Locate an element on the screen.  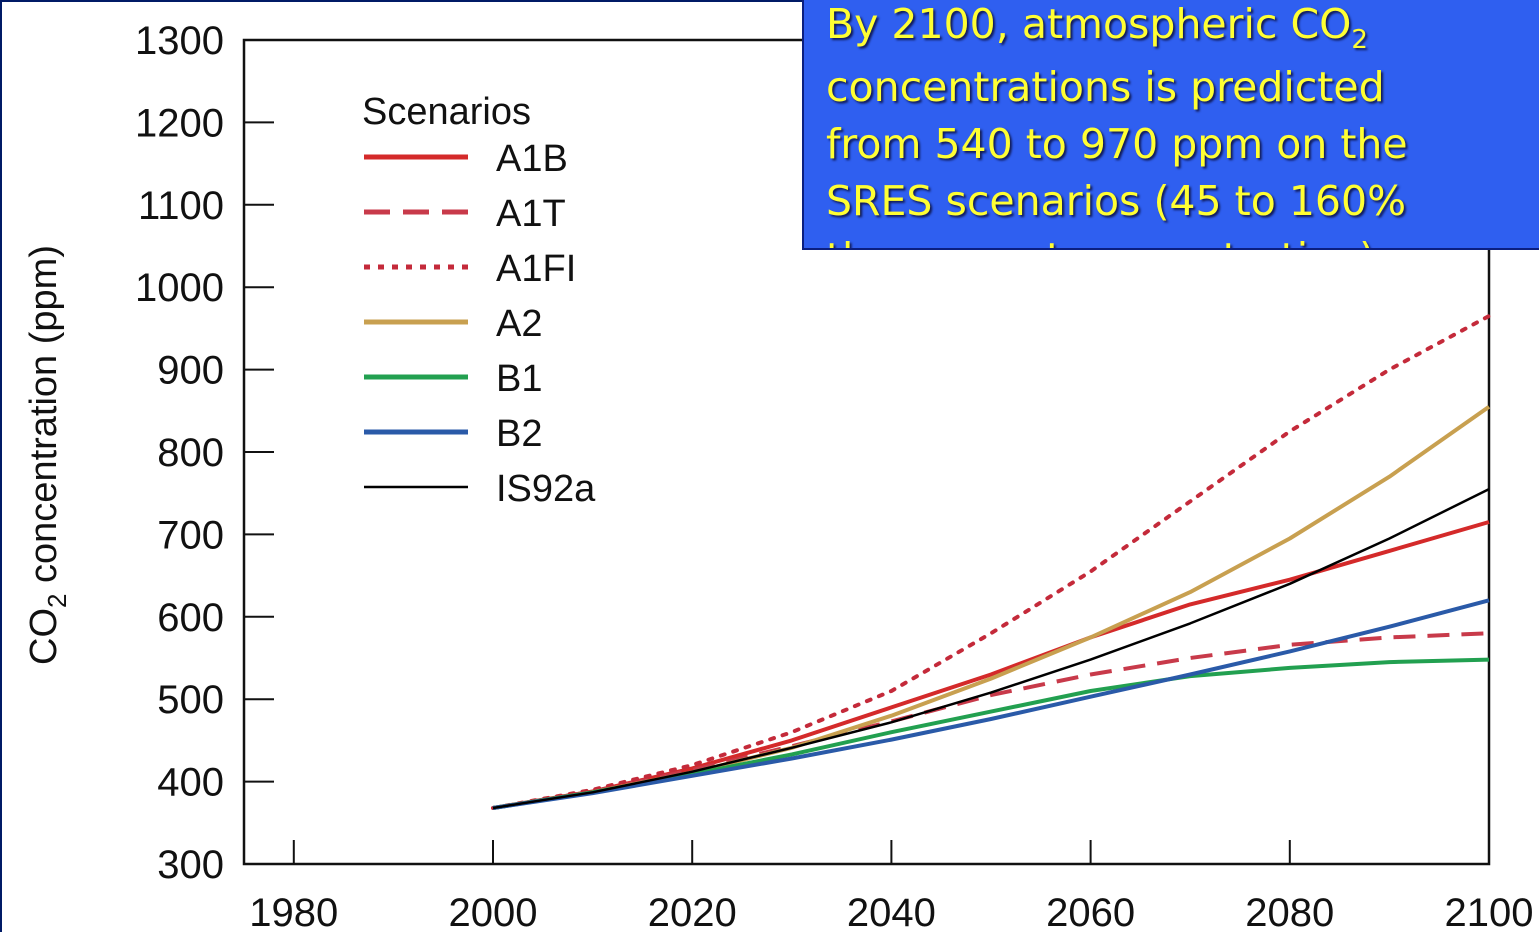
x-tick-label: 2080 is located at coordinates (1289, 911).